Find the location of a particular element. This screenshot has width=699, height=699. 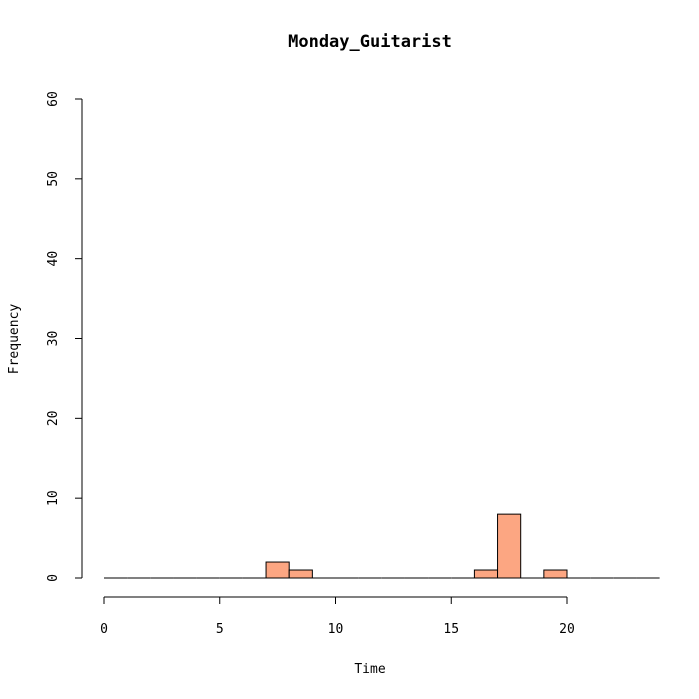

x-tick-label: 5 is located at coordinates (220, 629).